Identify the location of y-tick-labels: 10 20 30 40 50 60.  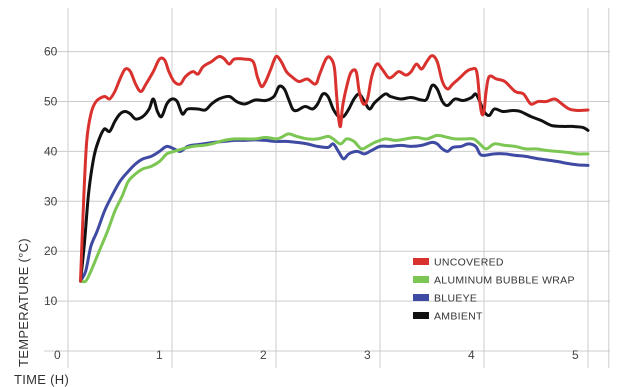
(51, 177).